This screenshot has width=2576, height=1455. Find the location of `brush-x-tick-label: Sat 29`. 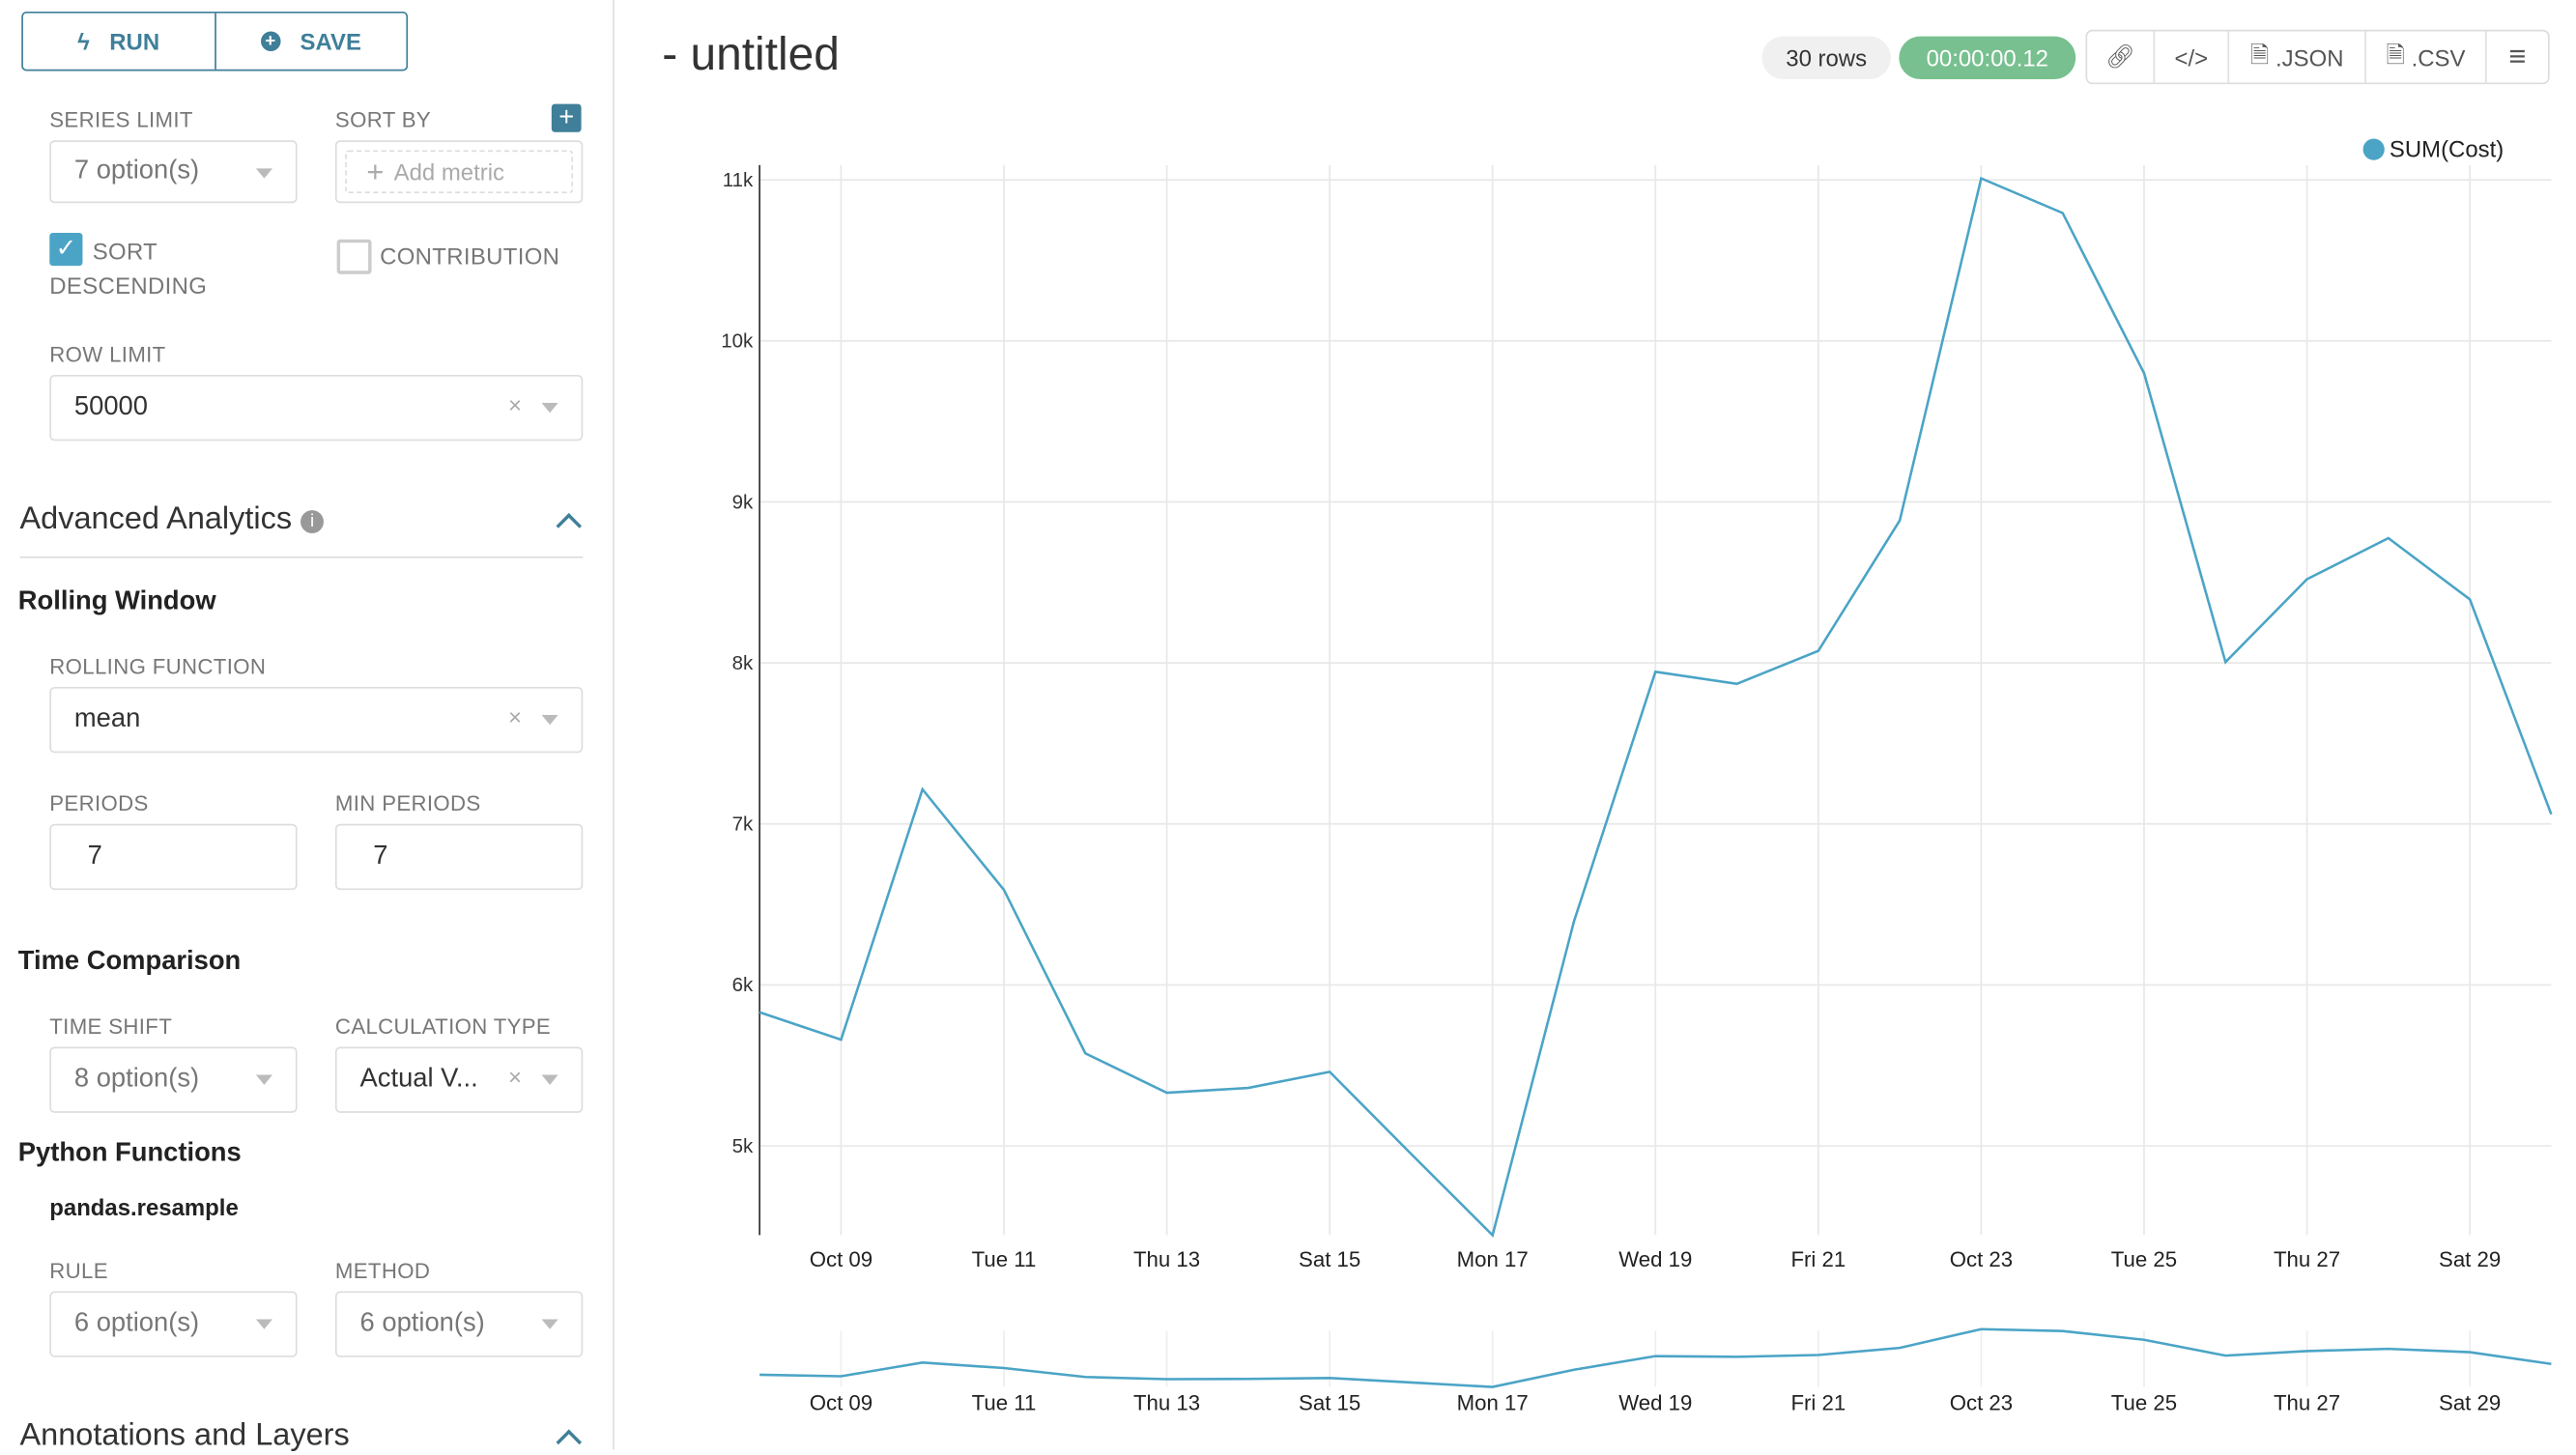

brush-x-tick-label: Sat 29 is located at coordinates (2470, 1402).